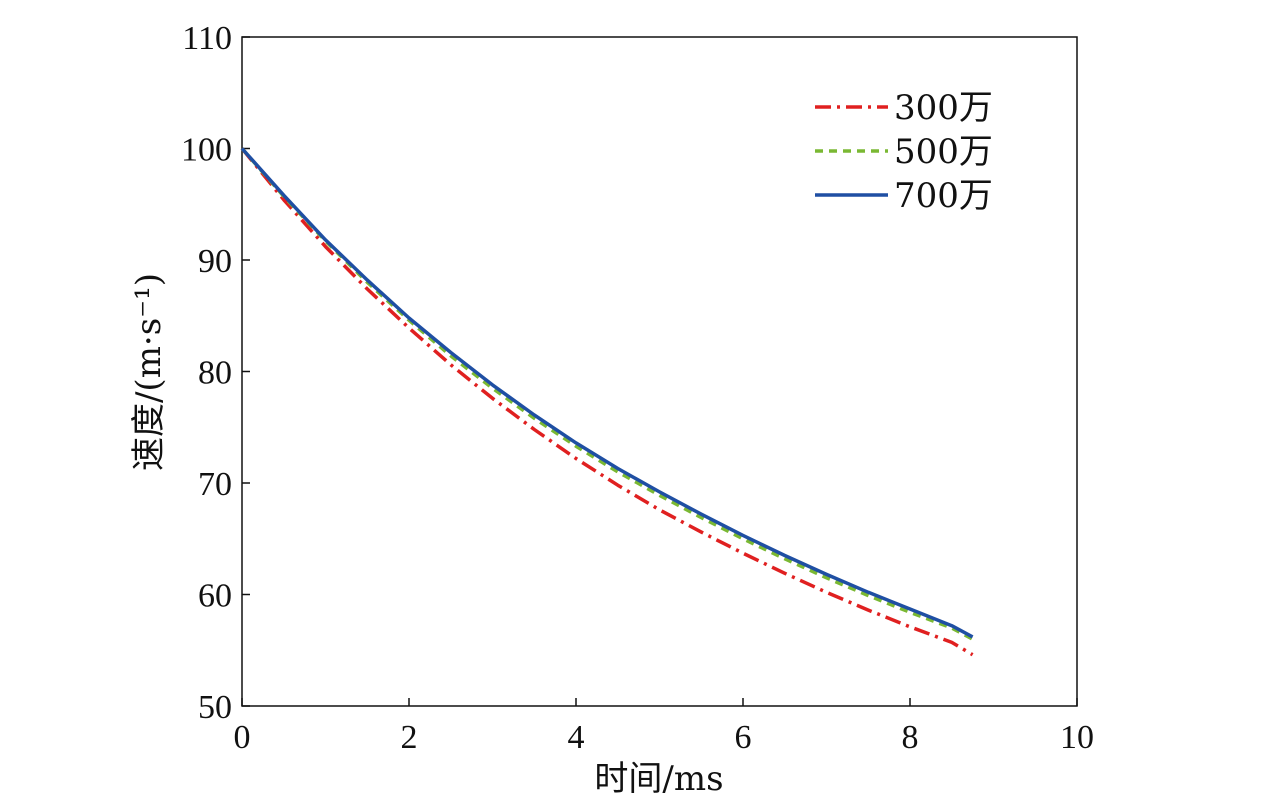 The image size is (1276, 802). Describe the element at coordinates (409, 737) in the screenshot. I see `x-tick-label: 2` at that location.